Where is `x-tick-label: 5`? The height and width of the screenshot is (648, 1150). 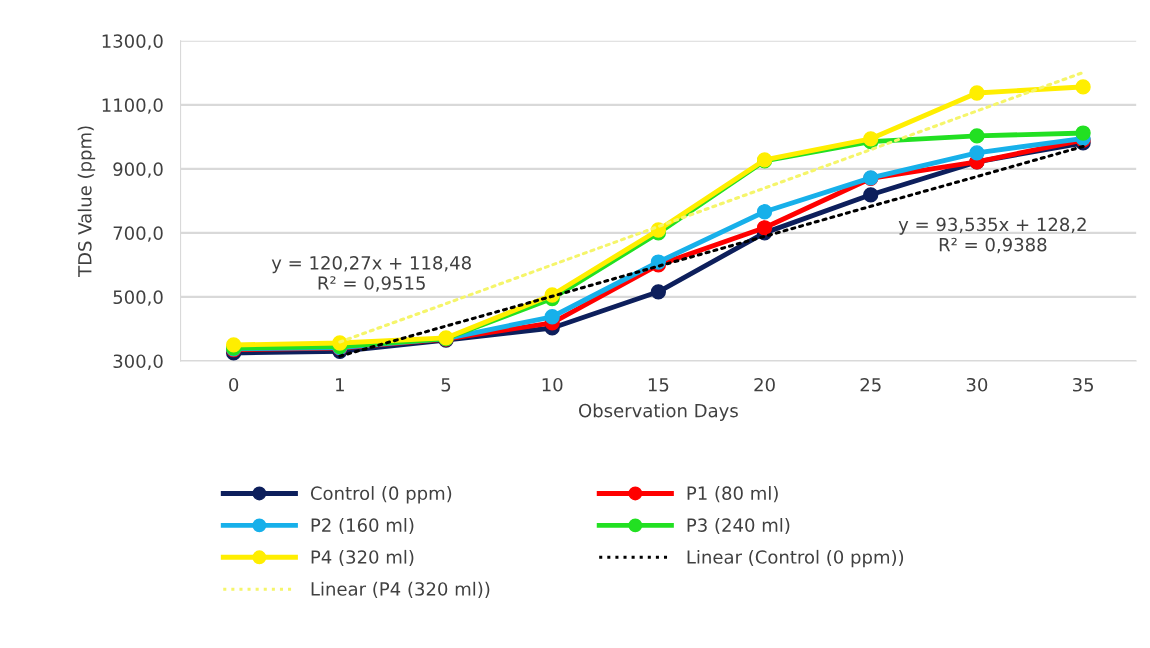 x-tick-label: 5 is located at coordinates (446, 385).